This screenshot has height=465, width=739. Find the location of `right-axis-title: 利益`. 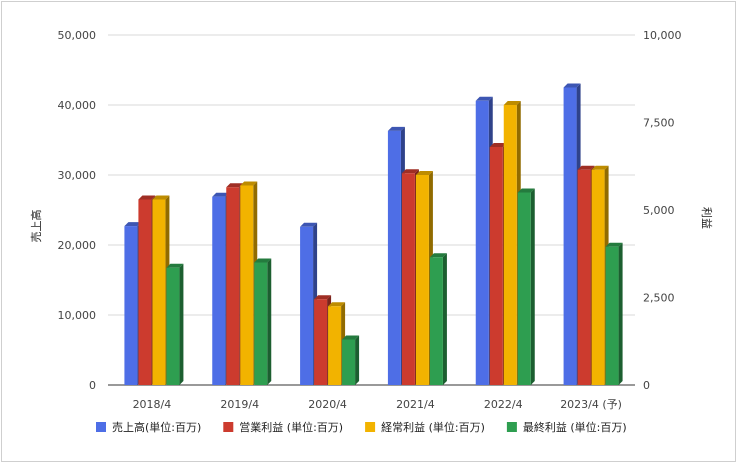

right-axis-title: 利益 is located at coordinates (707, 218).